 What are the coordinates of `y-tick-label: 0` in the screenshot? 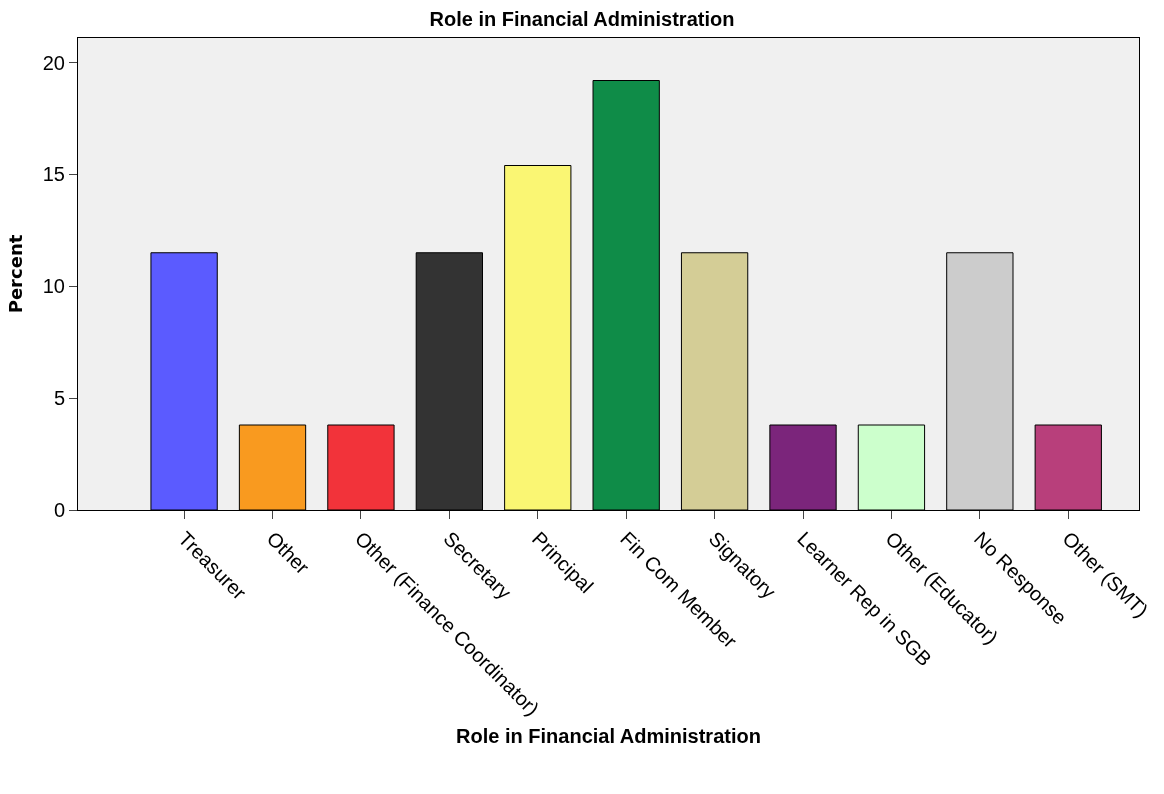 It's located at (59, 510).